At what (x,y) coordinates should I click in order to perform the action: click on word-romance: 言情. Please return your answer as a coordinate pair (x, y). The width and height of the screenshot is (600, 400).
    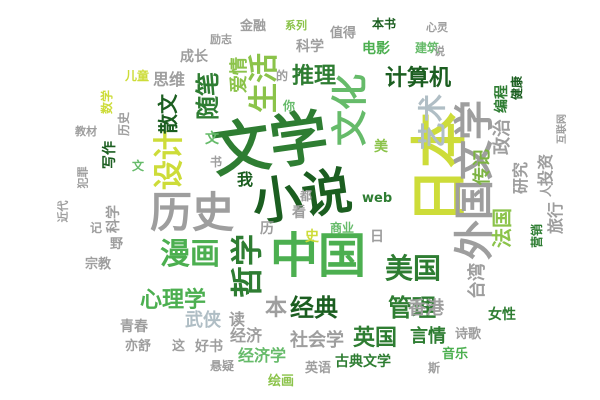
    Looking at the image, I should click on (428, 336).